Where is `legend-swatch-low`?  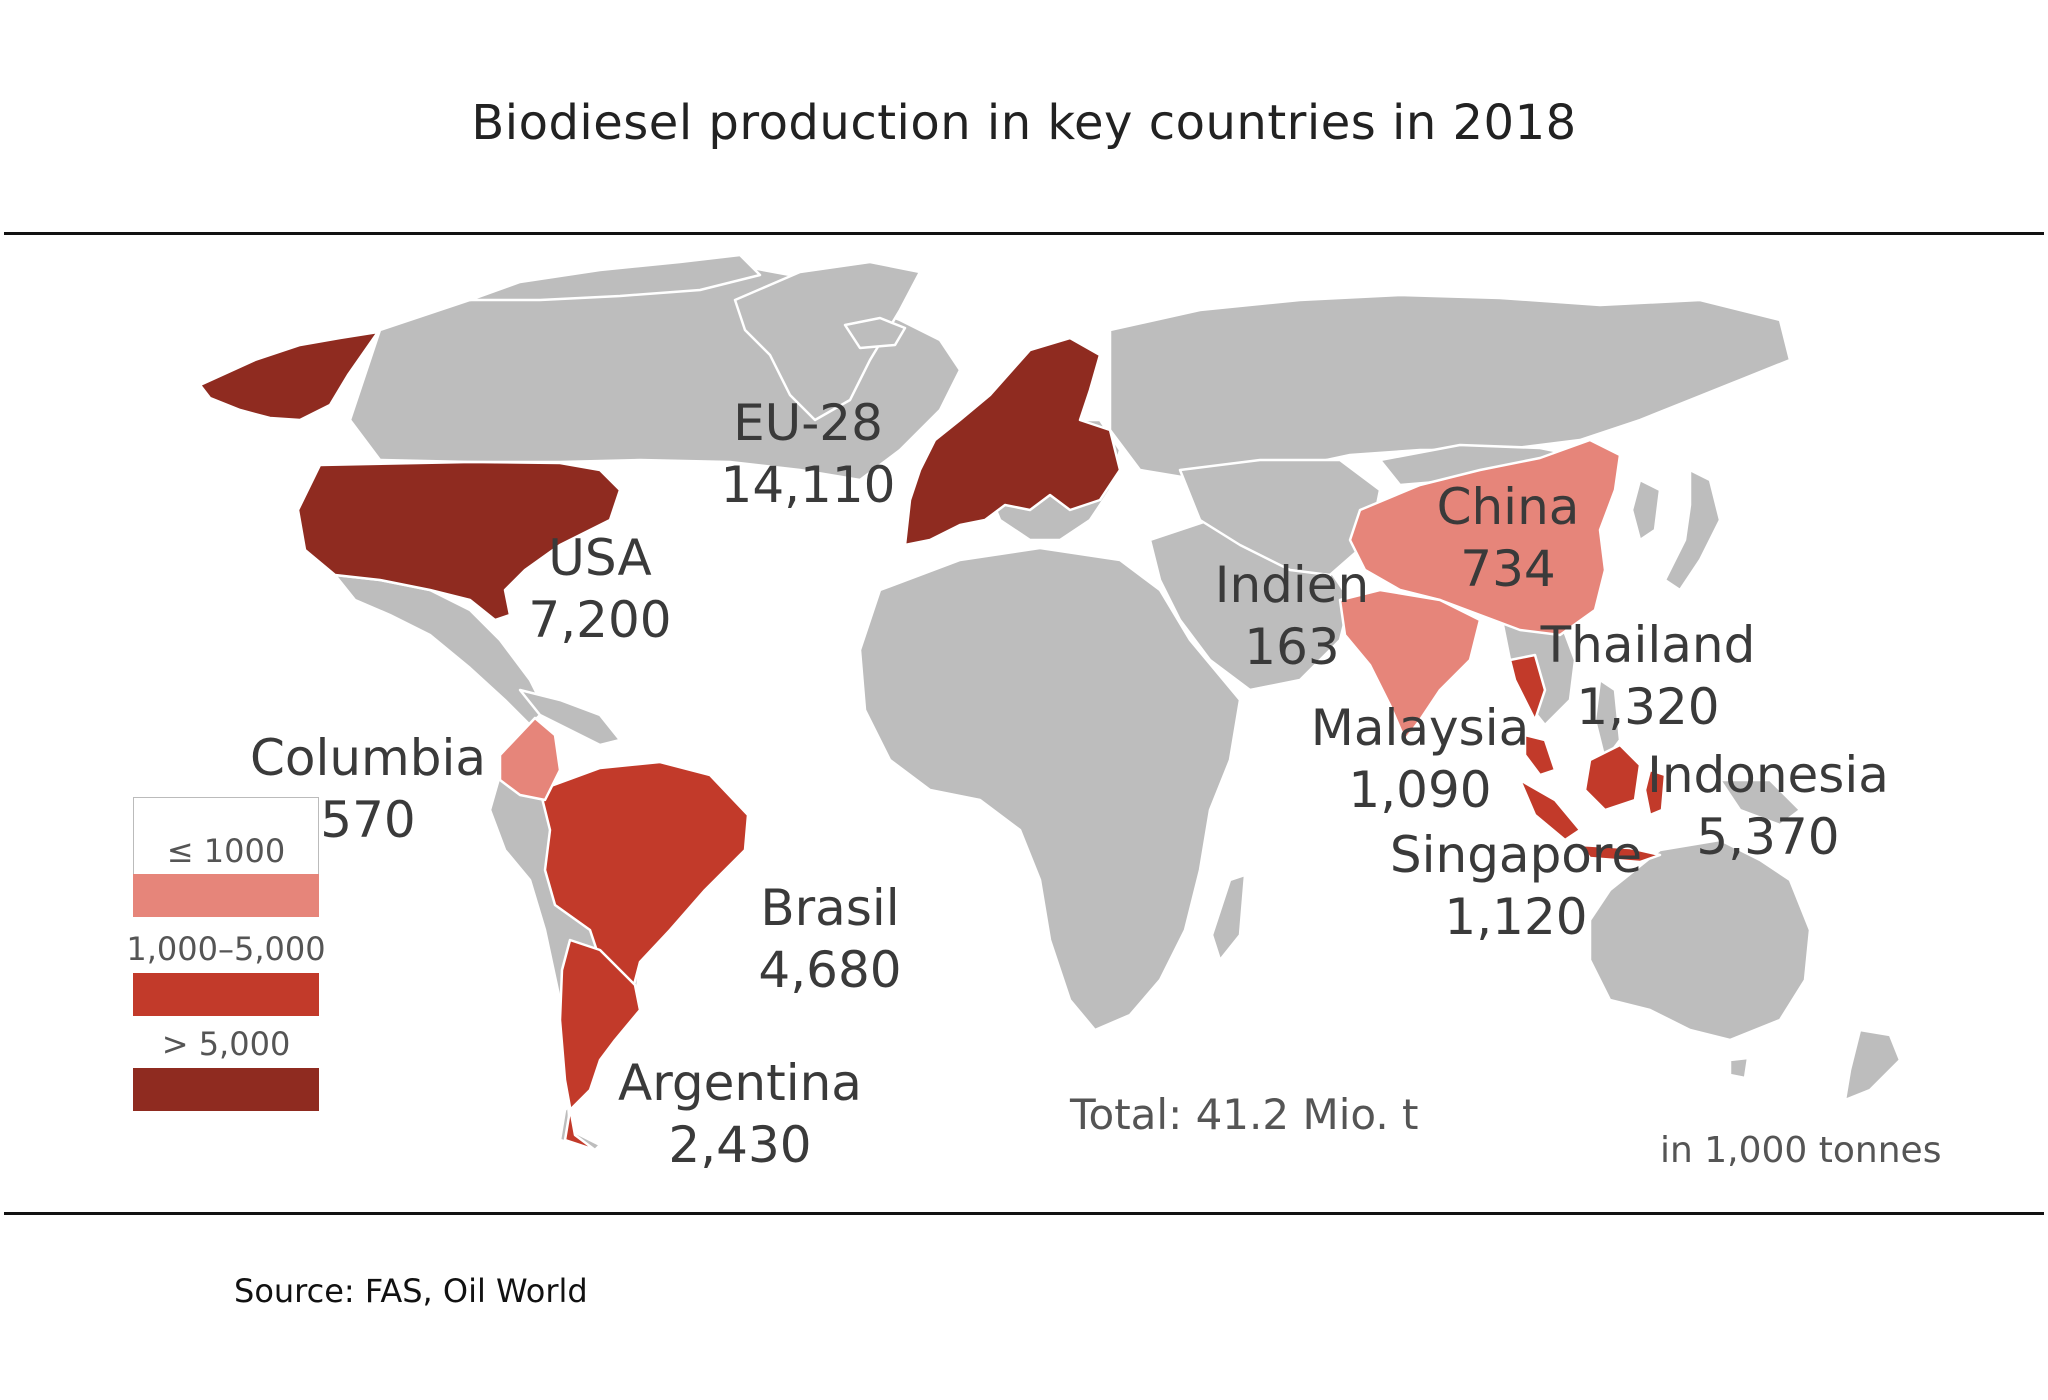
legend-swatch-low is located at coordinates (226, 895).